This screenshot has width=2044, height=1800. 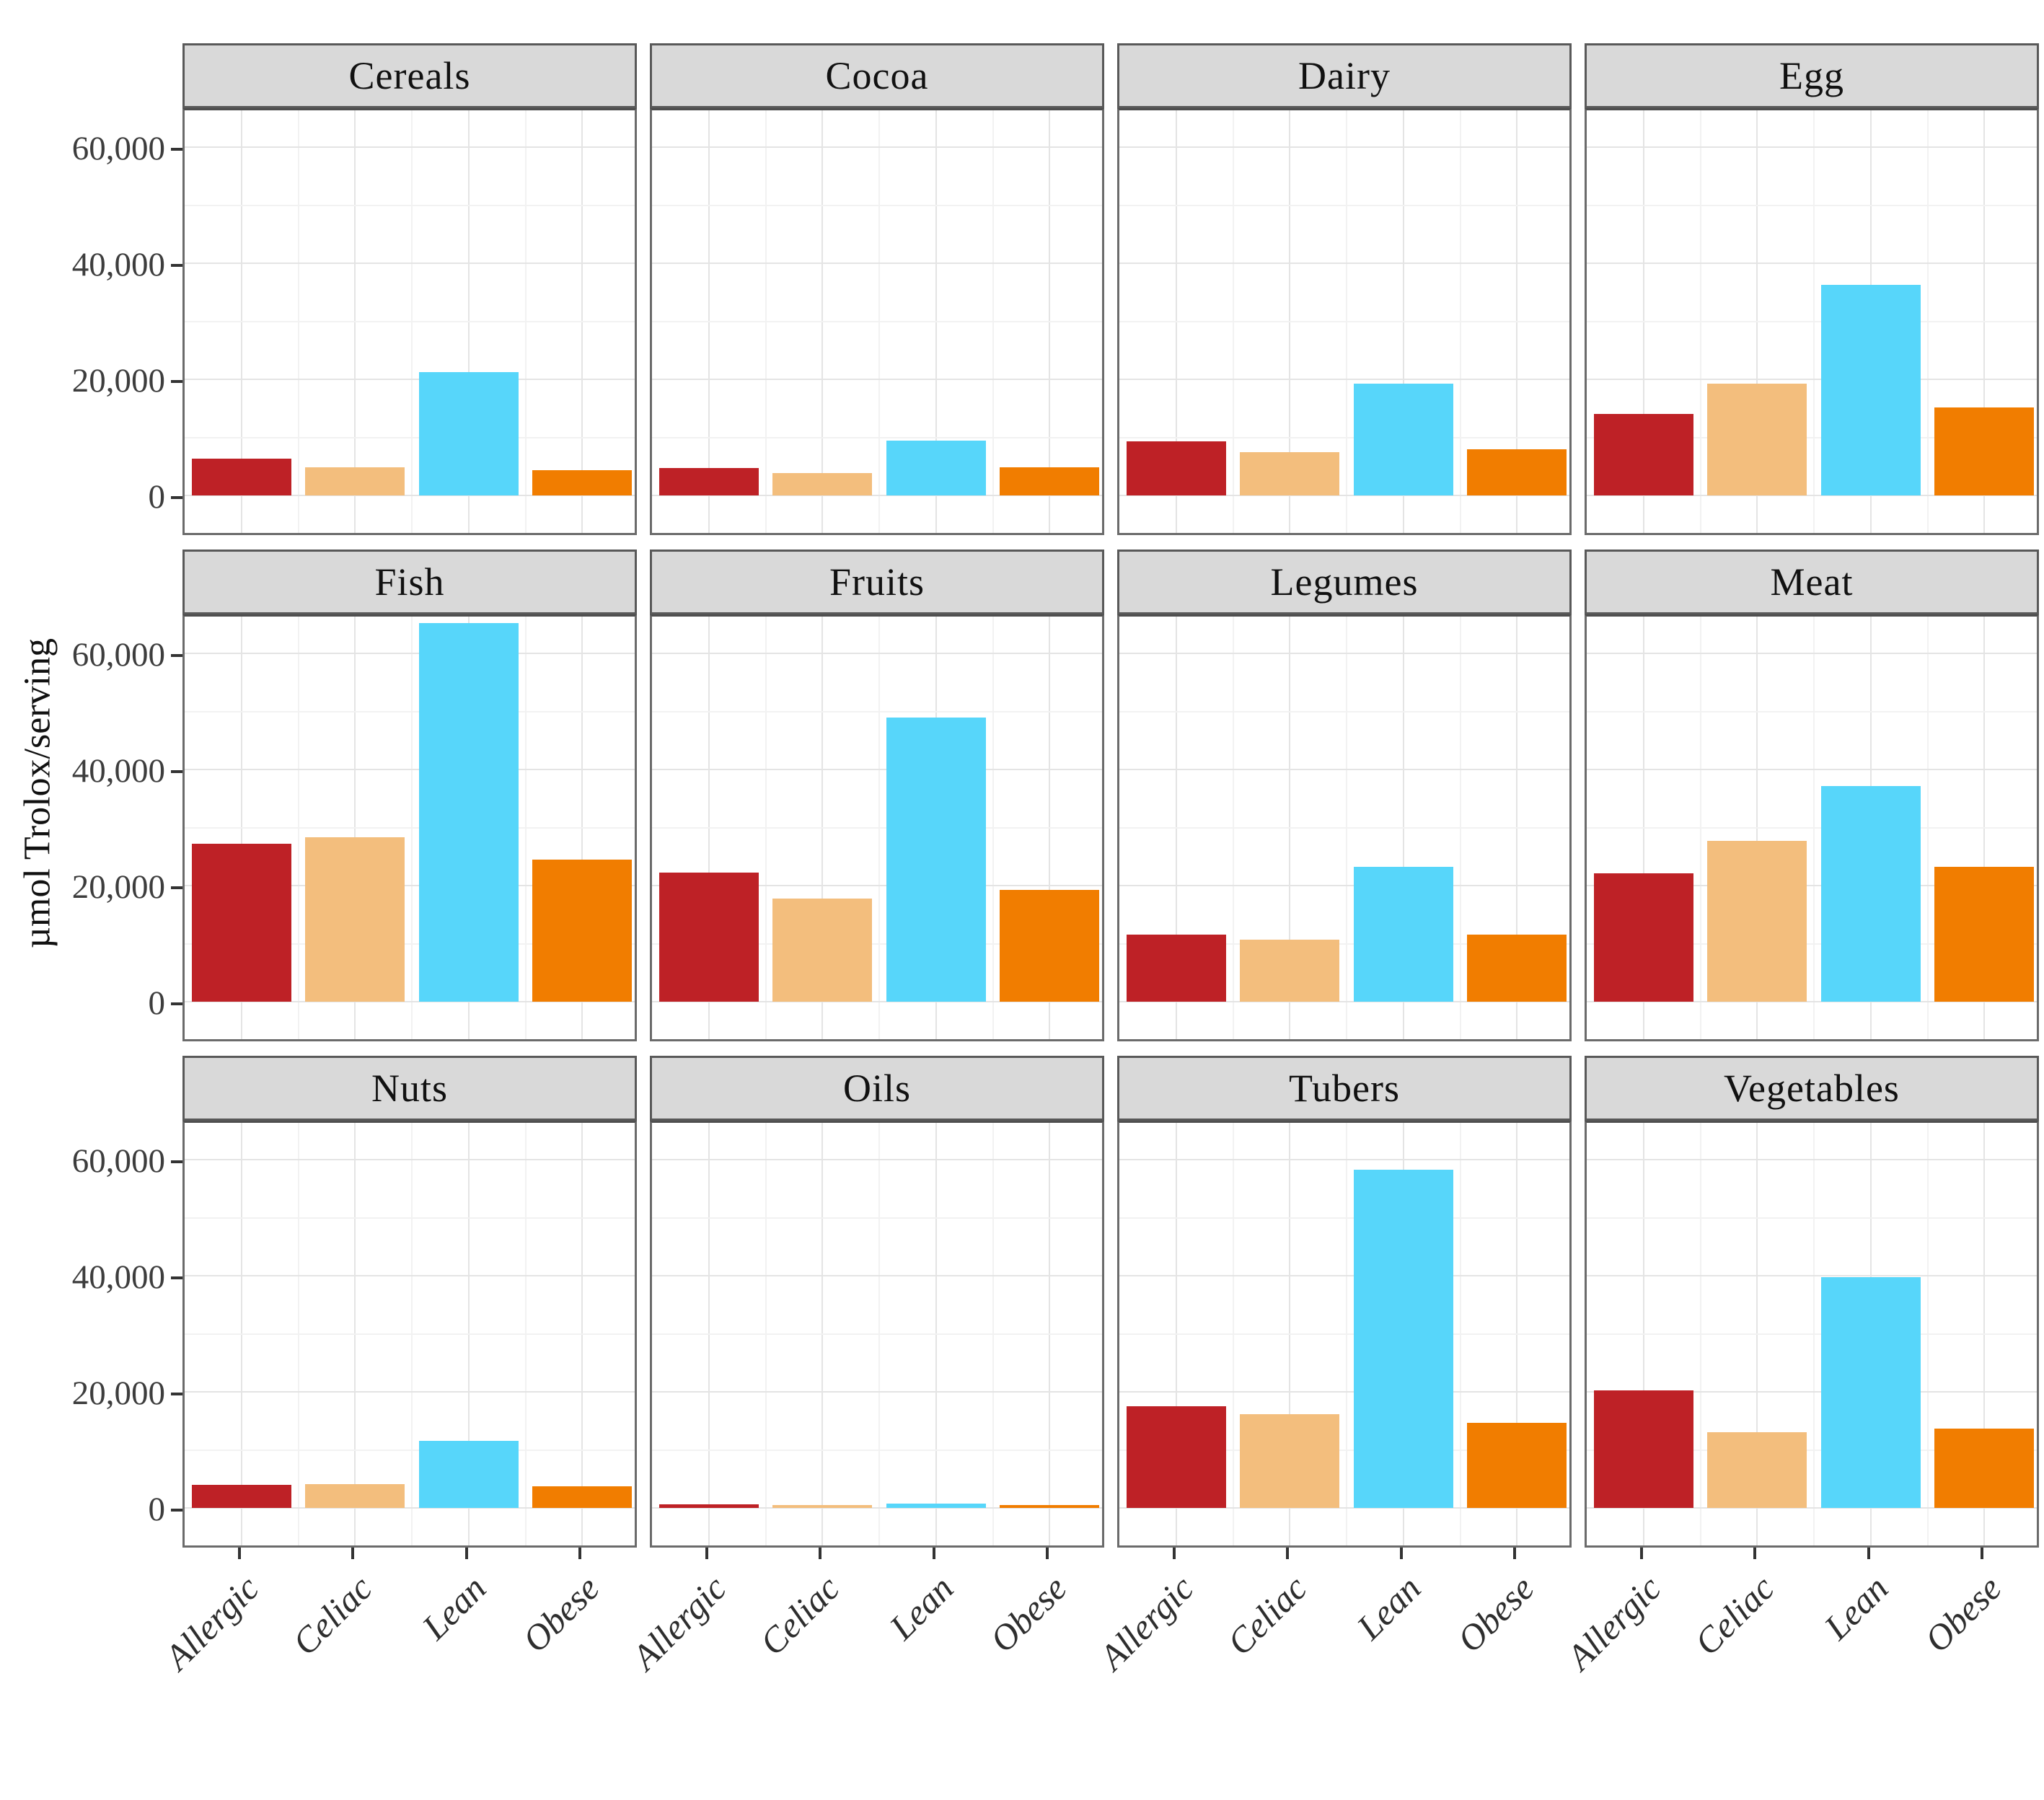 I want to click on facet-strip-label: Tubers, so click(x=1344, y=1088).